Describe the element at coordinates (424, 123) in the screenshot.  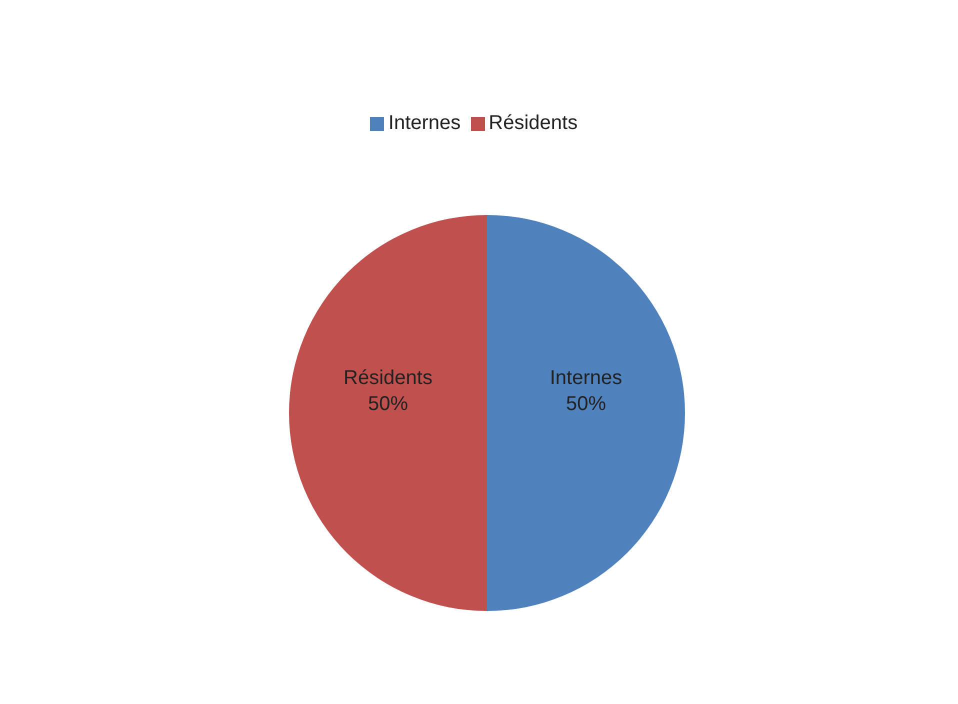
I see `legend-label: Internes` at that location.